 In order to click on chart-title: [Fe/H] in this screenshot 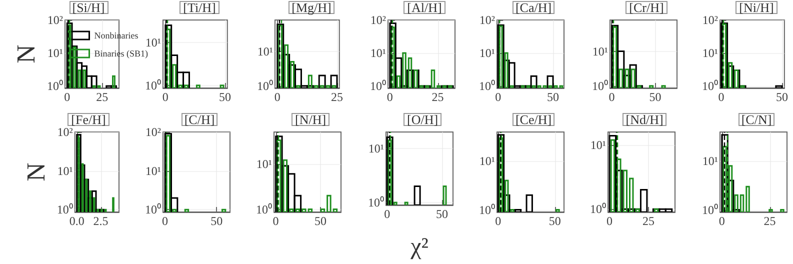, I will do `click(88, 119)`.